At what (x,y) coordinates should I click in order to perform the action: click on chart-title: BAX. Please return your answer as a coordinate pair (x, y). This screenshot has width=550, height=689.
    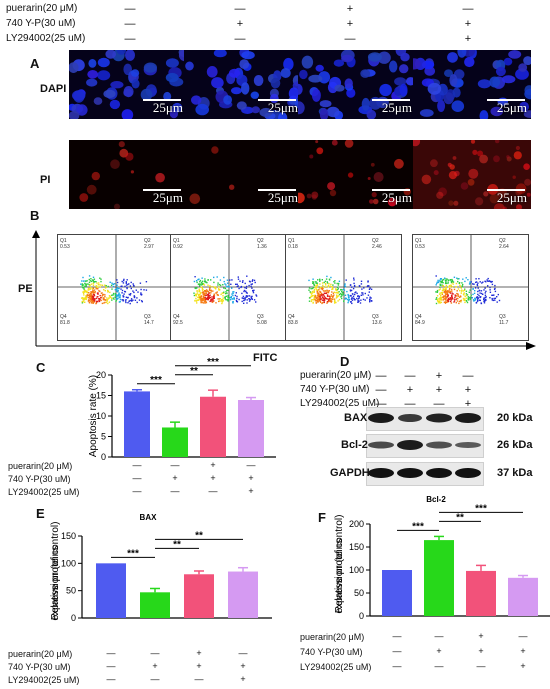
    Looking at the image, I should click on (149, 517).